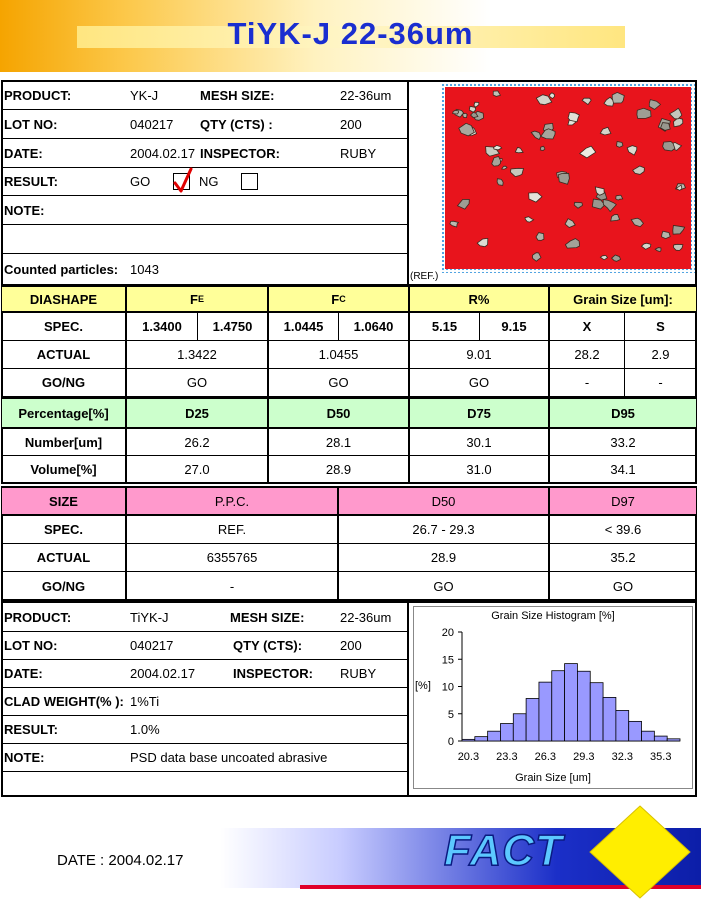  What do you see at coordinates (61, 269) in the screenshot?
I see `counted-label: Counted particles:` at bounding box center [61, 269].